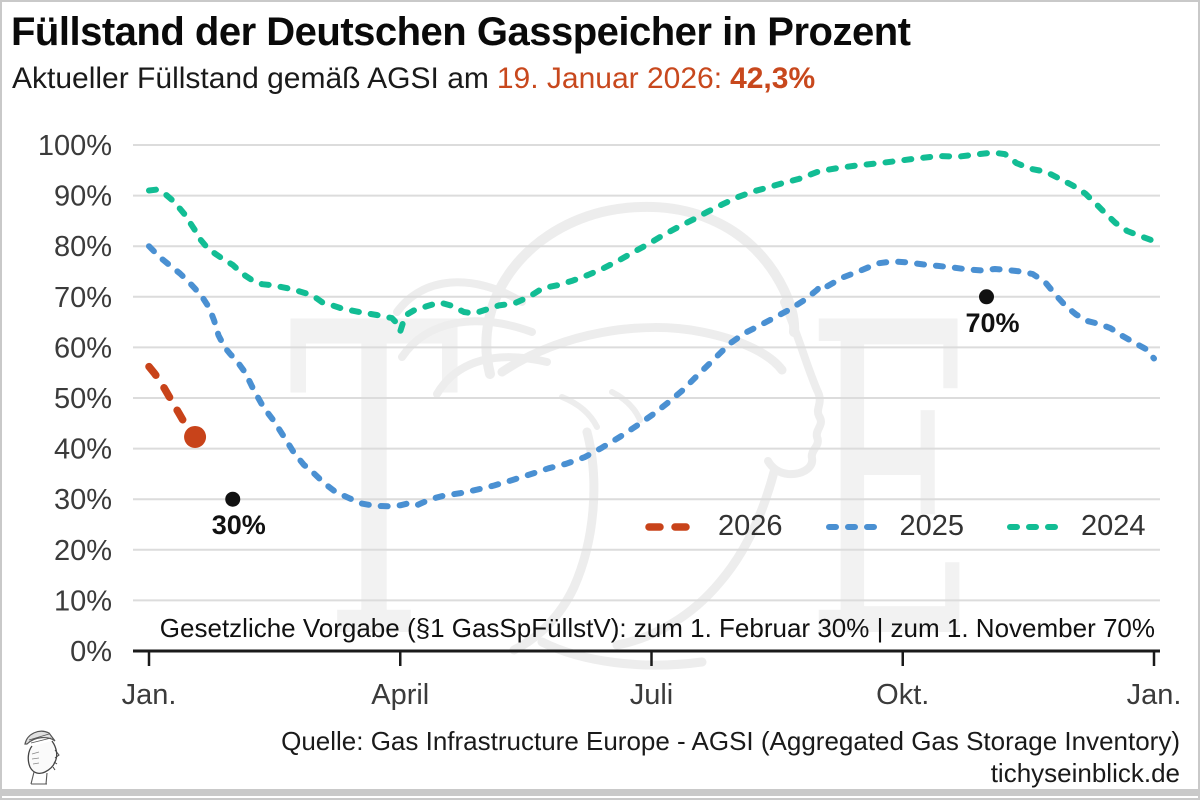 Image resolution: width=1200 pixels, height=800 pixels. What do you see at coordinates (195, 436) in the screenshot?
I see `current-value-dot` at bounding box center [195, 436].